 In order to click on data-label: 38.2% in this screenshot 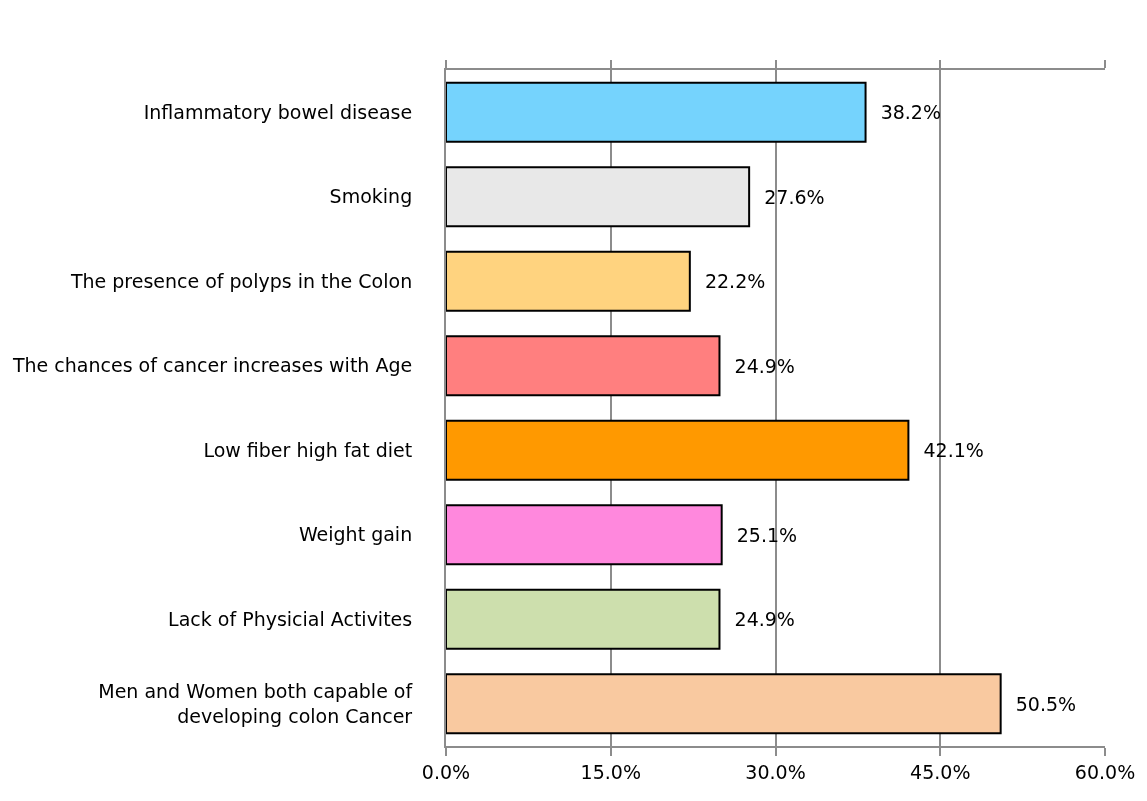, I will do `click(904, 112)`.